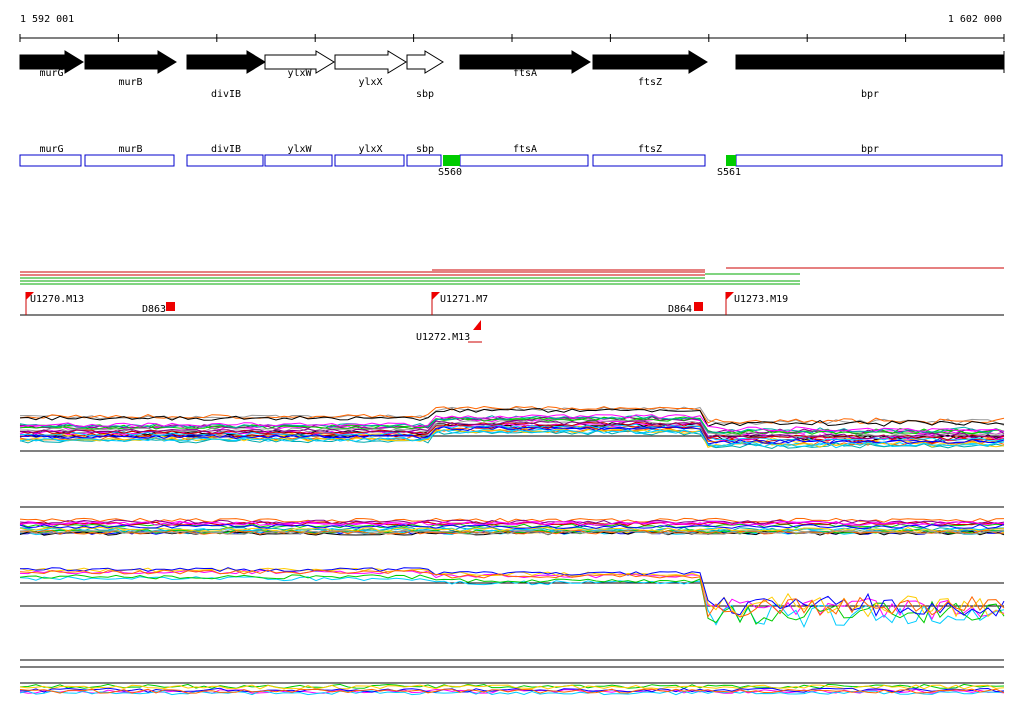 The height and width of the screenshot is (714, 1024). Describe the element at coordinates (650, 82) in the screenshot. I see `gene-label: ftsZ` at that location.